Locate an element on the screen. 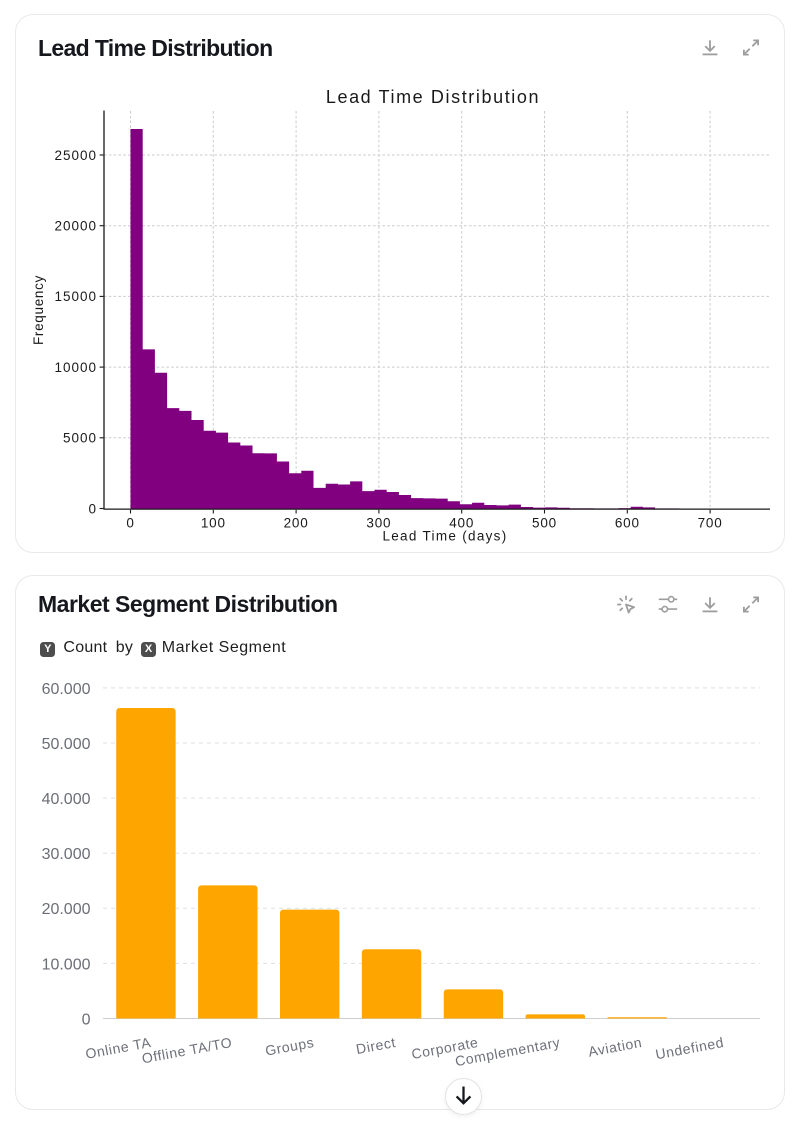 The image size is (800, 1125). svg-text: Frequency is located at coordinates (38, 310).